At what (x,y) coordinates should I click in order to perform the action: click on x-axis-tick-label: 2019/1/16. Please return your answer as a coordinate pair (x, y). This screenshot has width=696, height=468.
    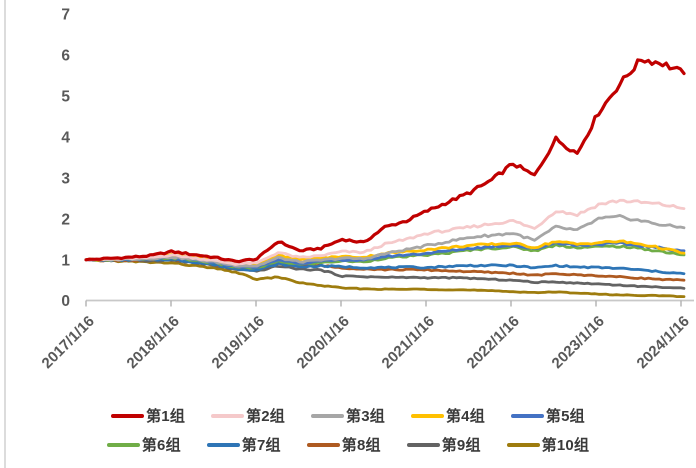
    Looking at the image, I should click on (238, 342).